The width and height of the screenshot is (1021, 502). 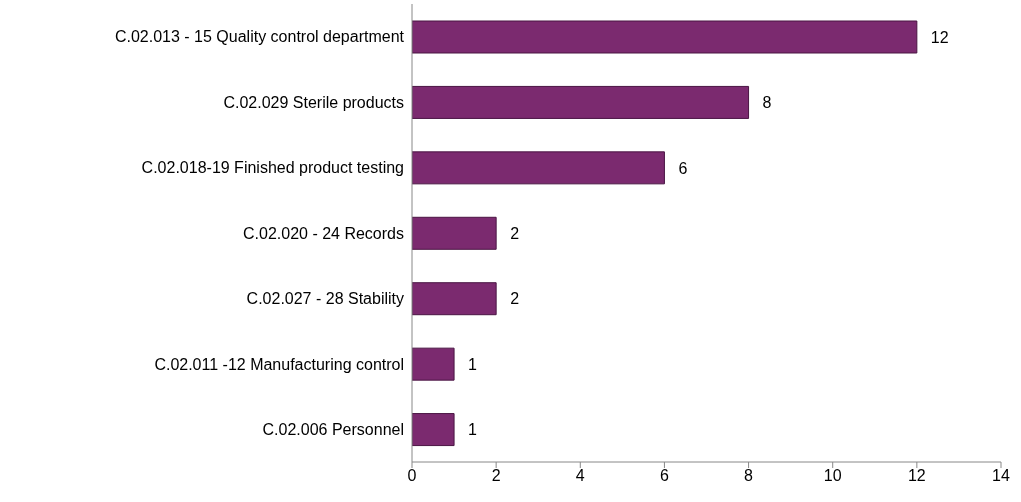 What do you see at coordinates (313, 102) in the screenshot?
I see `y-tick-label: C.02.029 Sterile products` at bounding box center [313, 102].